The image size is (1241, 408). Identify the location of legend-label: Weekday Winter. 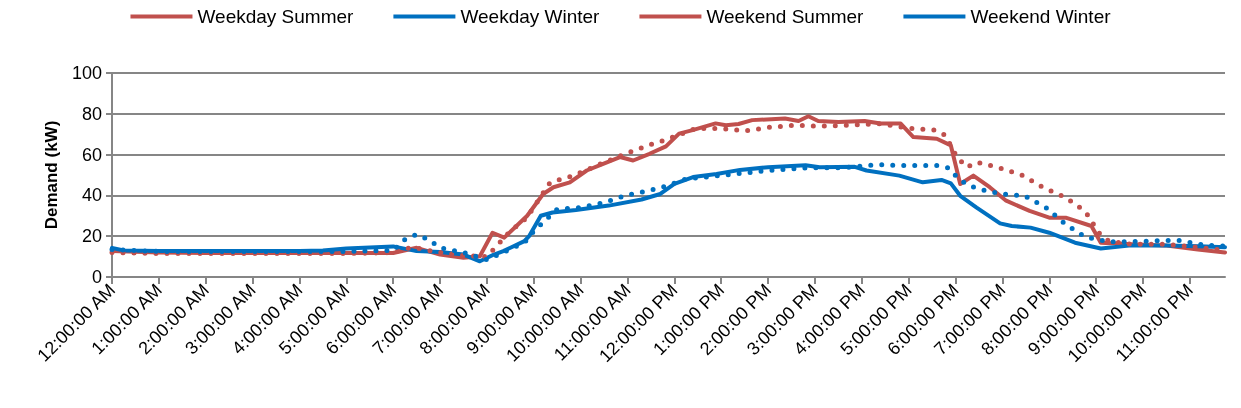
(530, 16).